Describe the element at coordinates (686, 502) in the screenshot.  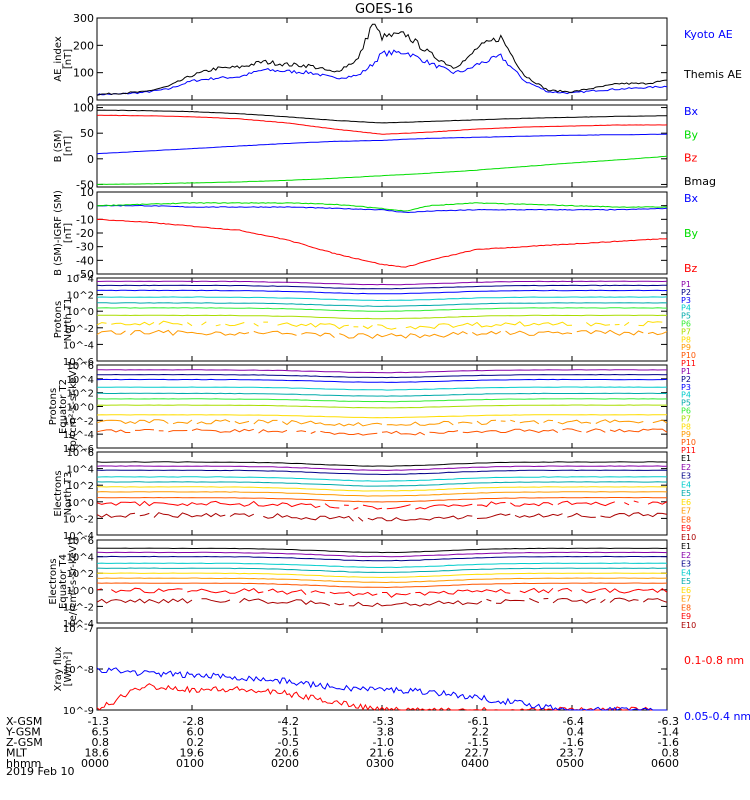
I see `legend-entry: E6` at that location.